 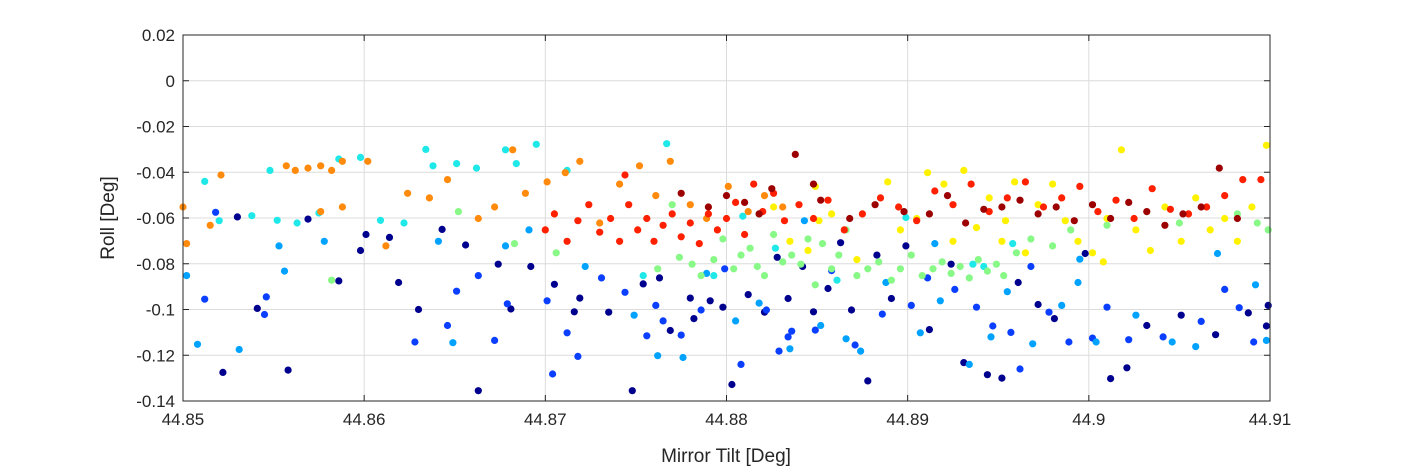 I want to click on y-tick-label: -0.1, so click(x=160, y=310).